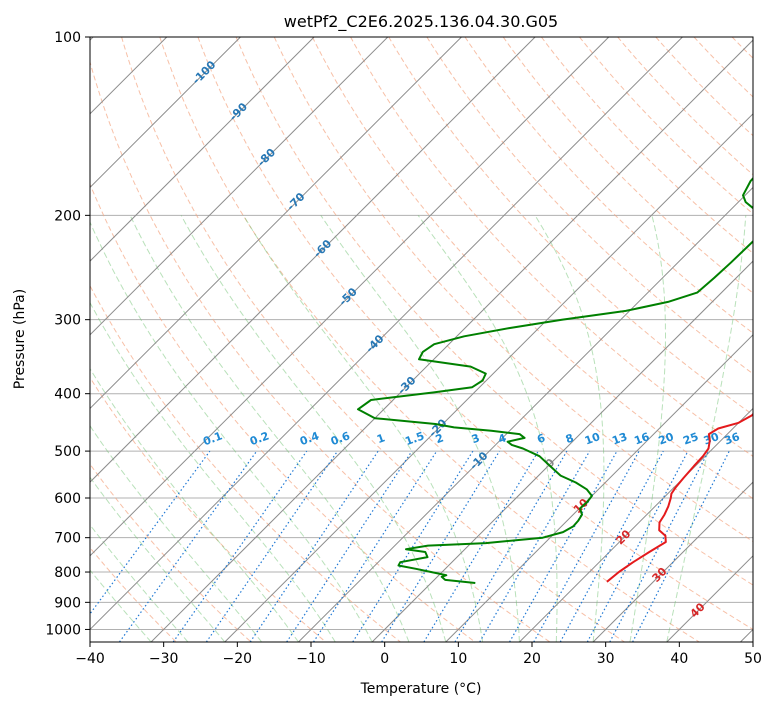 This screenshot has width=775, height=708. Describe the element at coordinates (381, 438) in the screenshot. I see `mixing-ratio-label: 1` at that location.